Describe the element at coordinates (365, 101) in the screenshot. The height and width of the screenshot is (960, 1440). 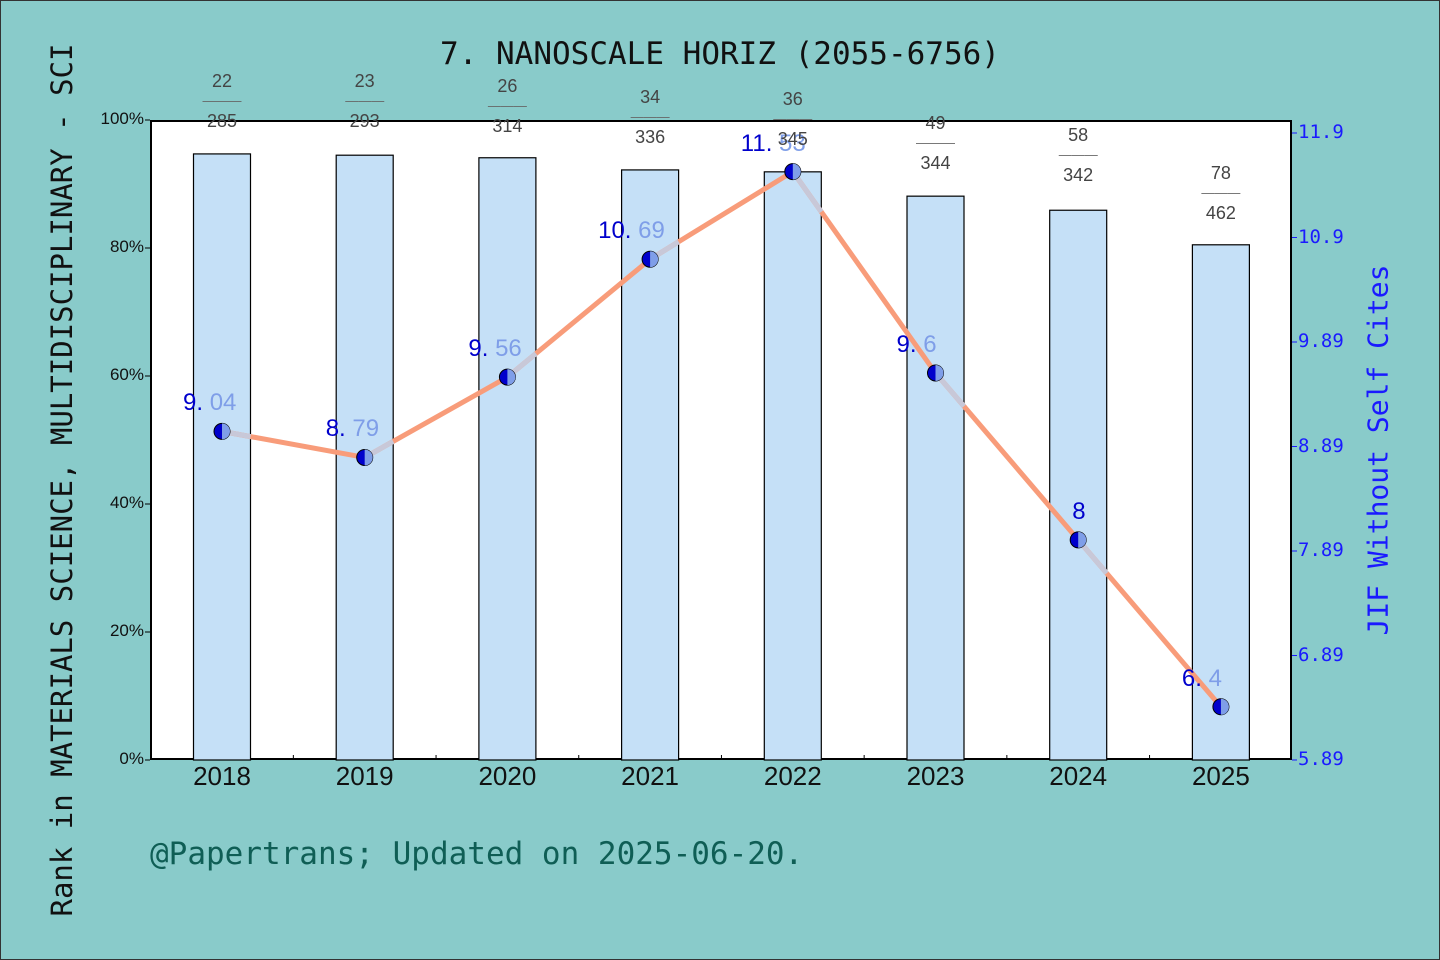
I see `rank-ratio-label-2019: 23 ——— 293` at that location.